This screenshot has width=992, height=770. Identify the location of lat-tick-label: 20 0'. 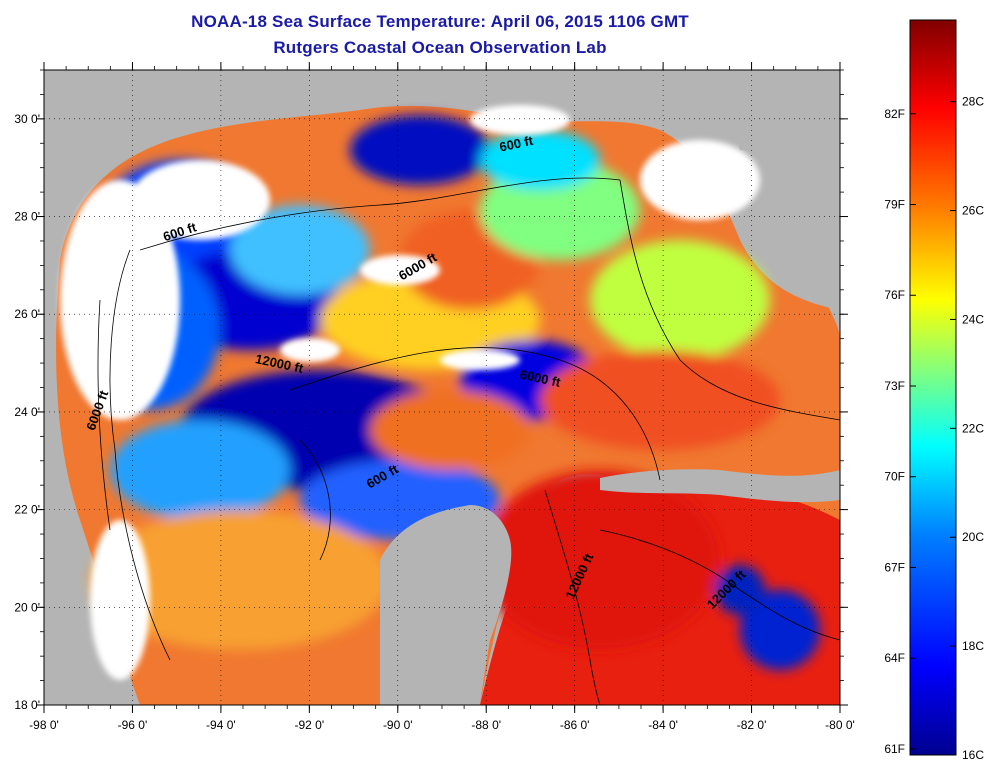
(27, 607).